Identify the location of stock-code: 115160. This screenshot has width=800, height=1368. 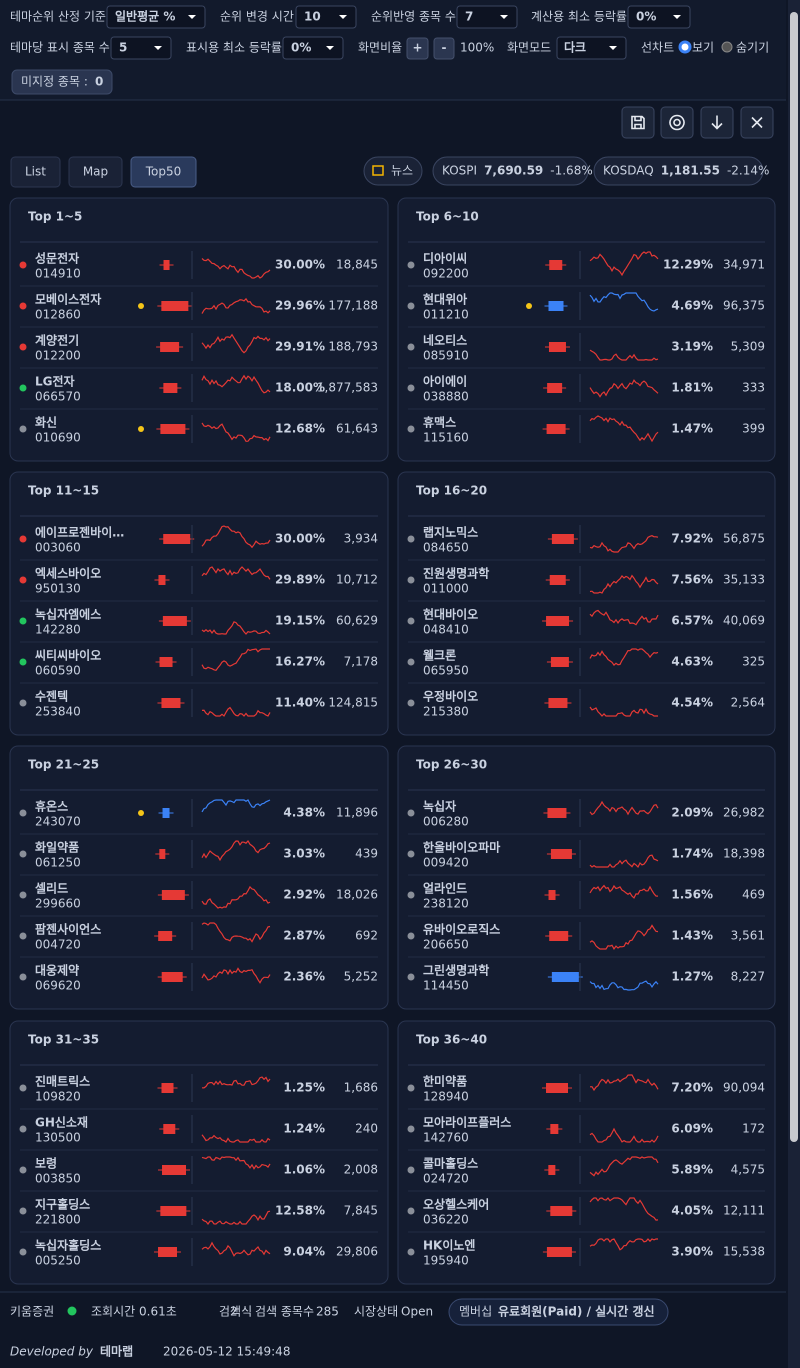
(446, 438).